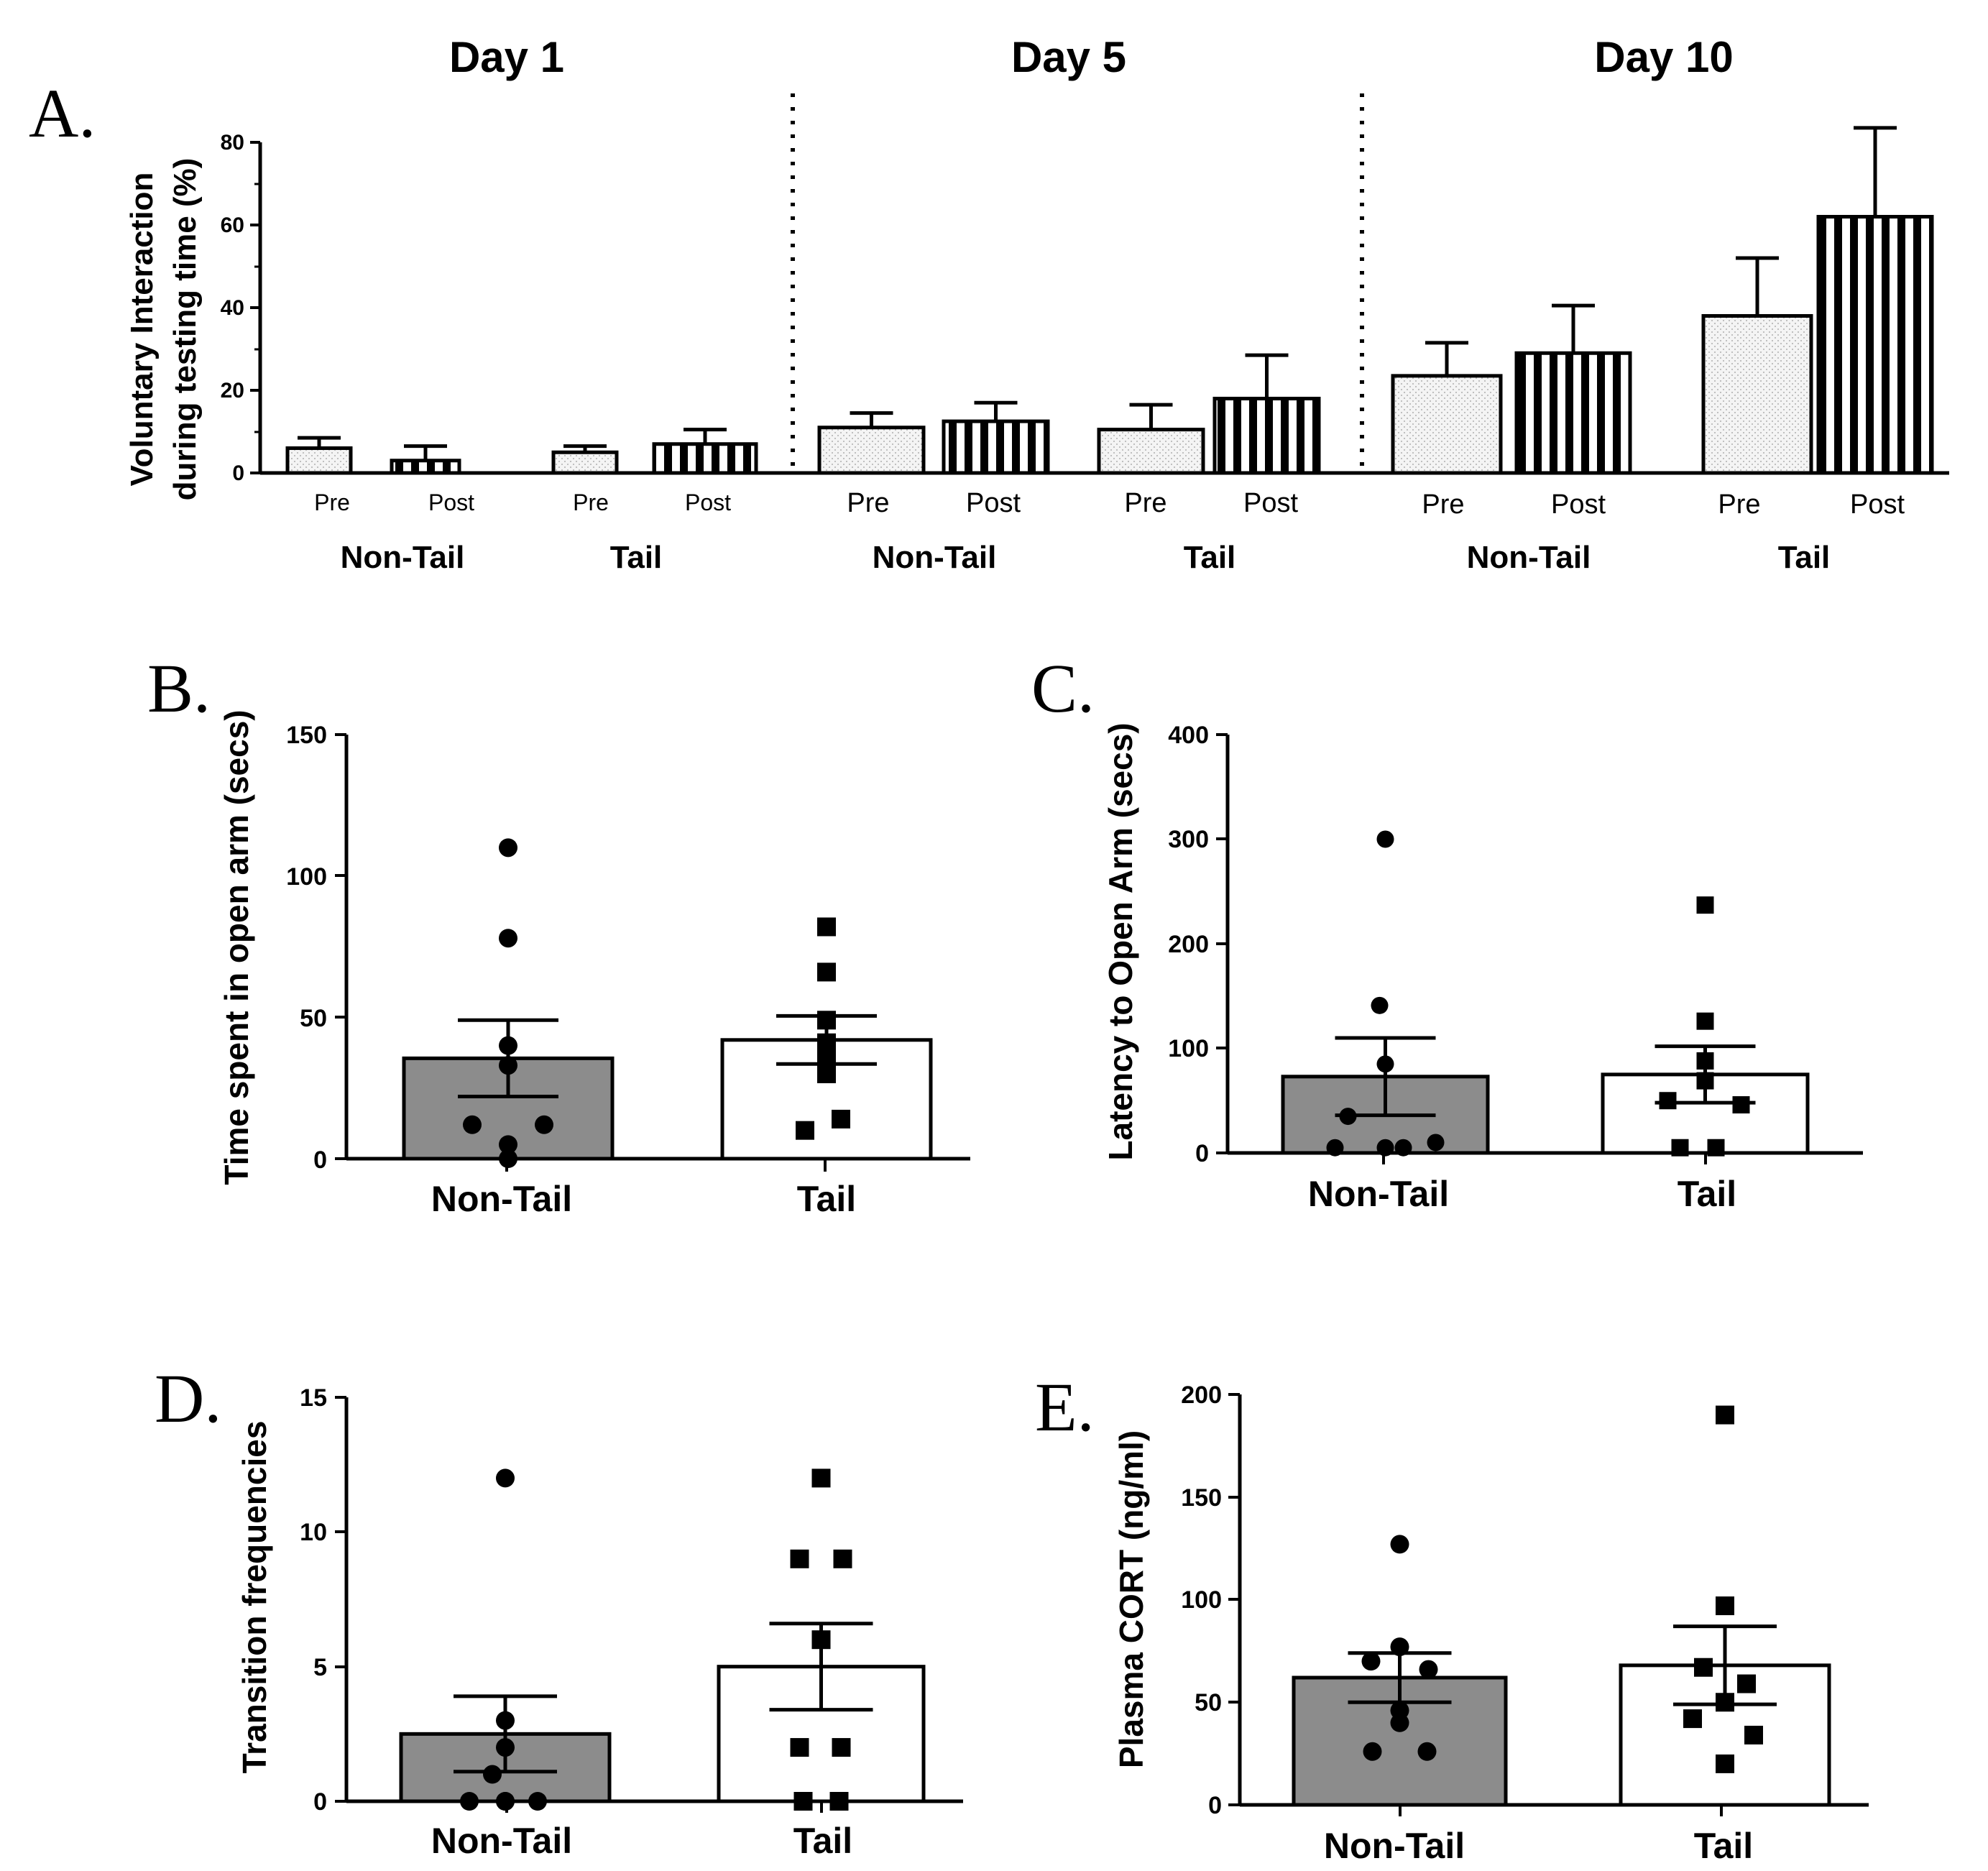 This screenshot has height=1871, width=1988. What do you see at coordinates (179, 689) in the screenshot?
I see `panel-b-letter: B.` at bounding box center [179, 689].